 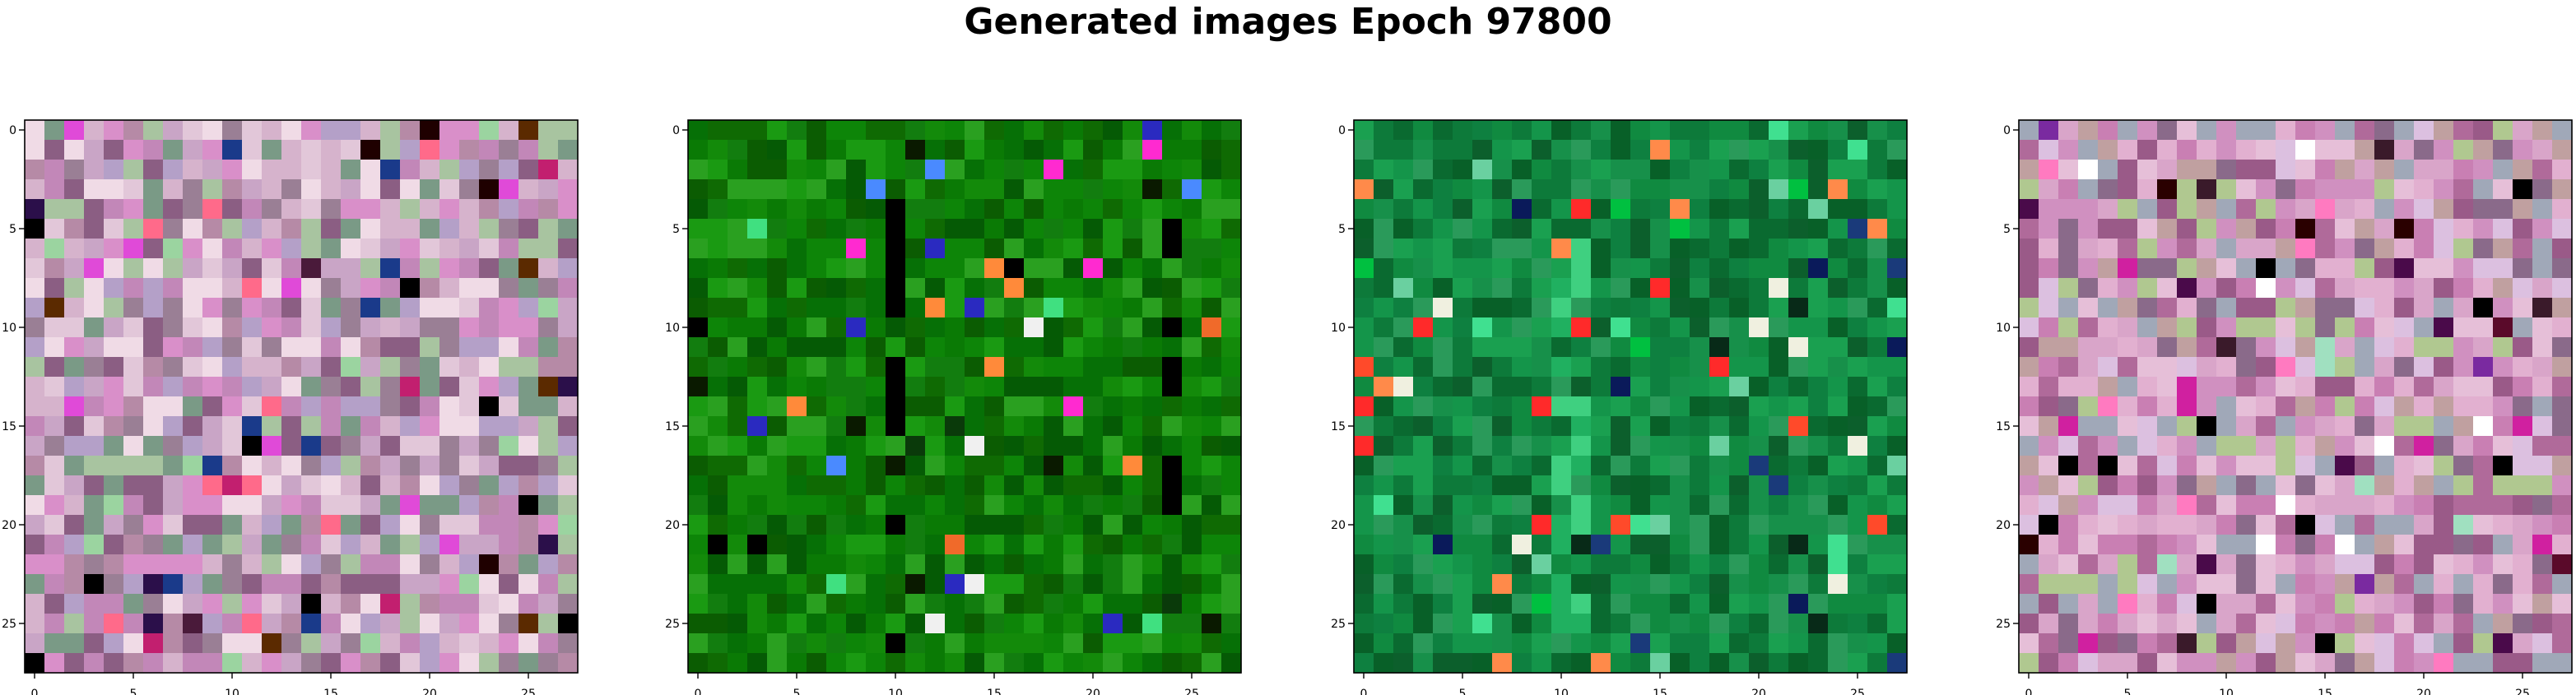 I want to click on y-tick-label: 10, so click(x=672, y=328).